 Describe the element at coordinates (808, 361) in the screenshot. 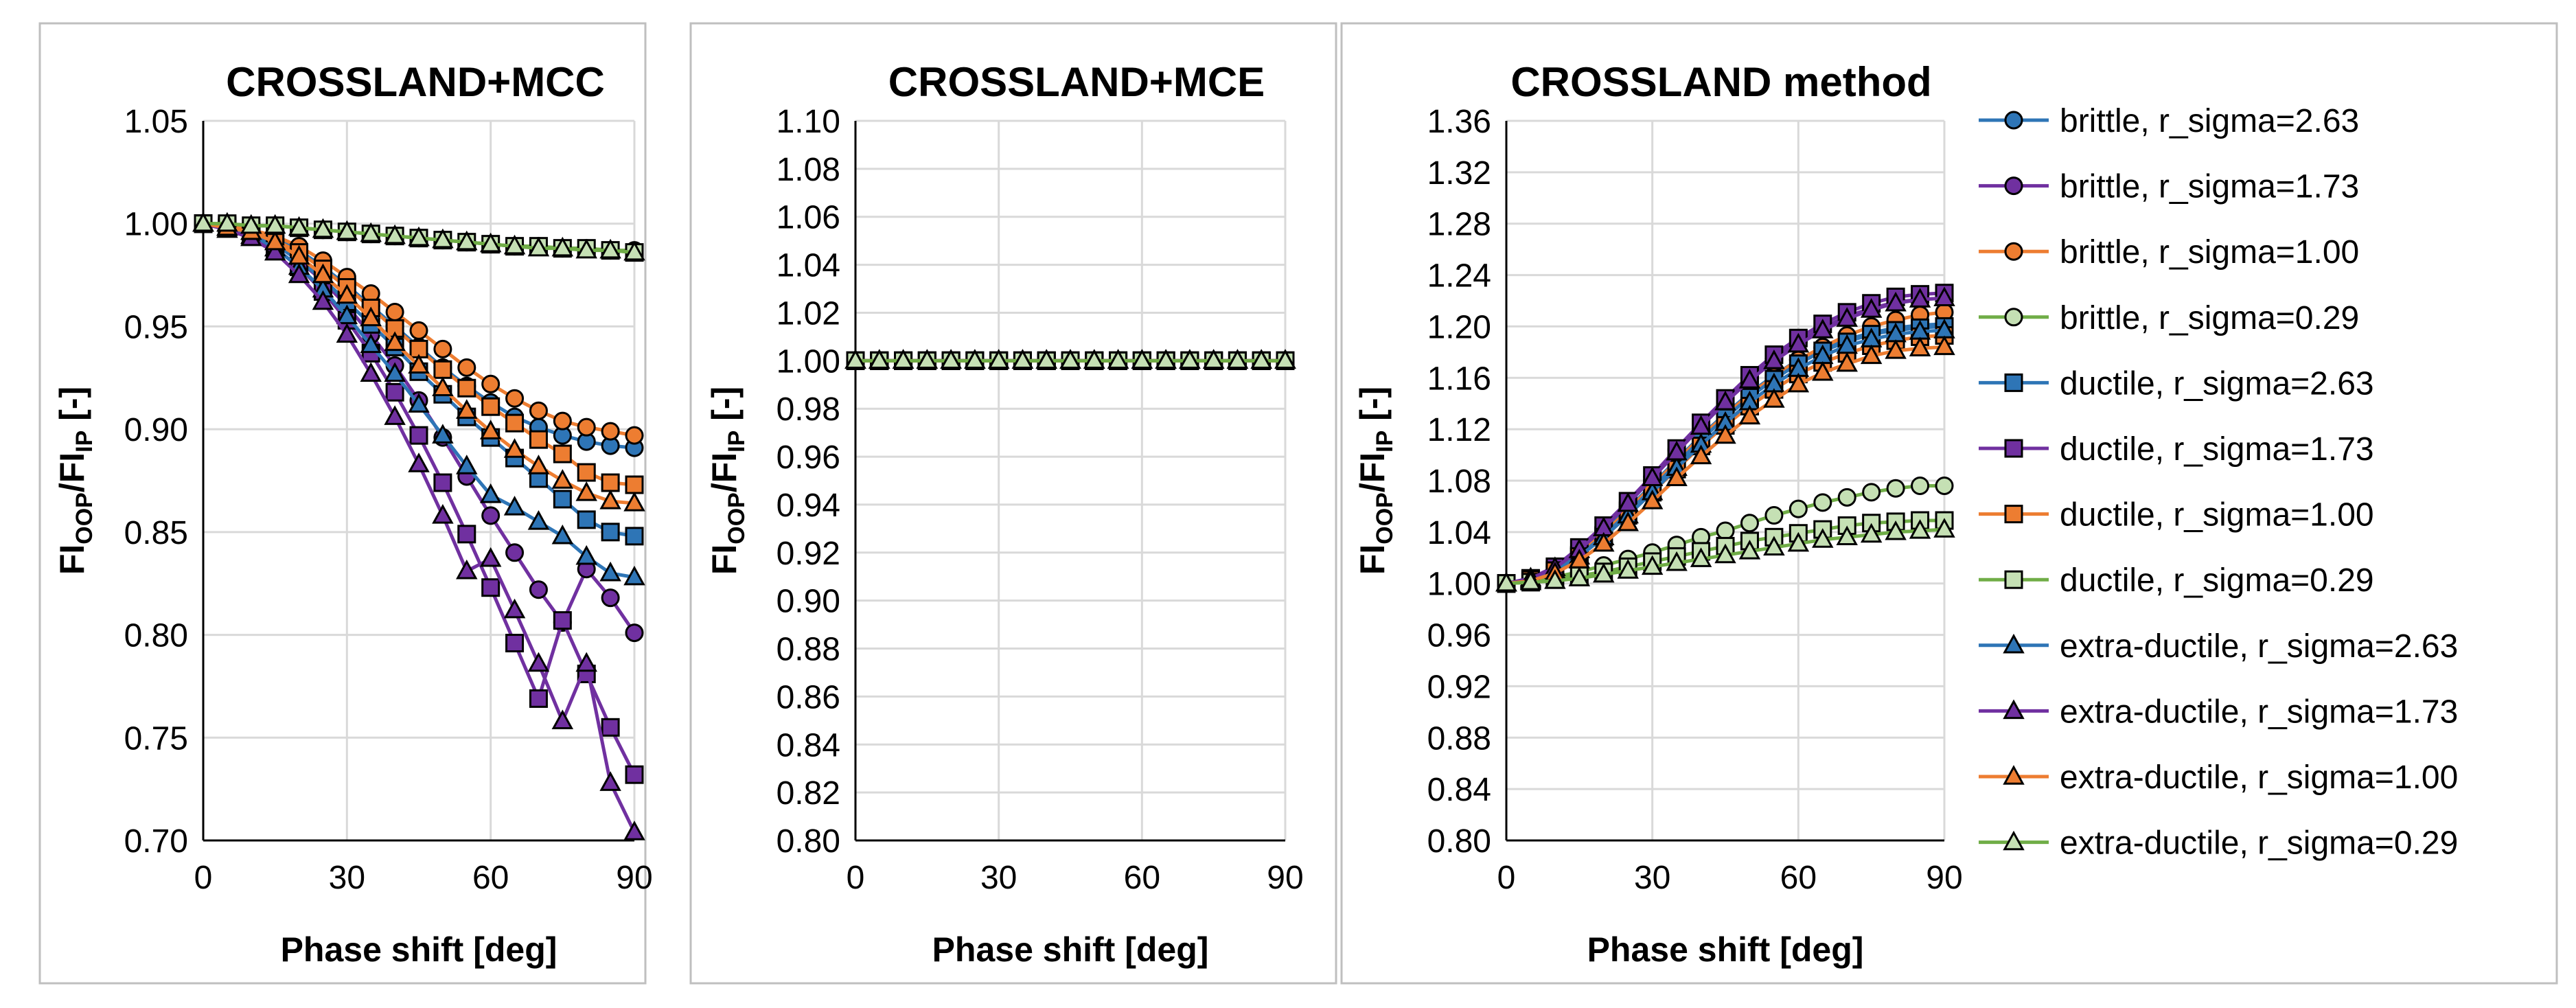

I see `y-tick-label: 1.00` at that location.